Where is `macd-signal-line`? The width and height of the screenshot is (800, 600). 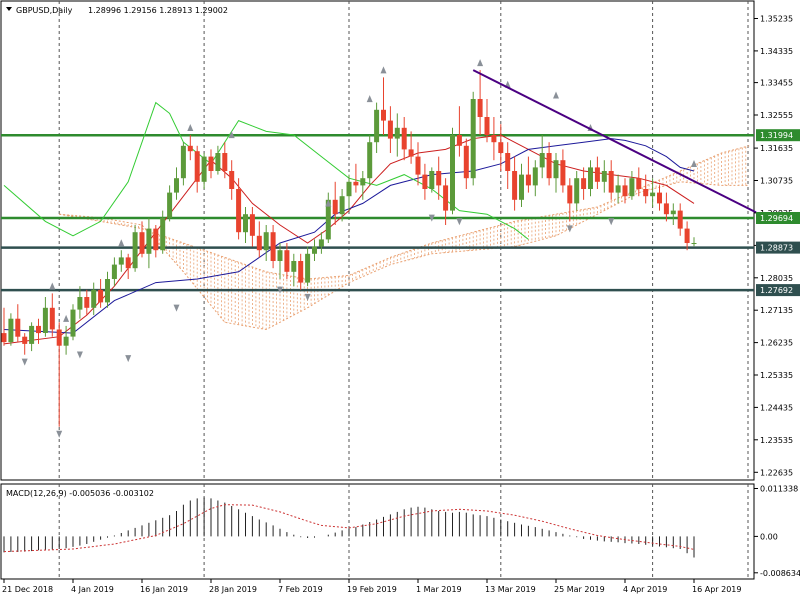
macd-signal-line is located at coordinates (349, 528).